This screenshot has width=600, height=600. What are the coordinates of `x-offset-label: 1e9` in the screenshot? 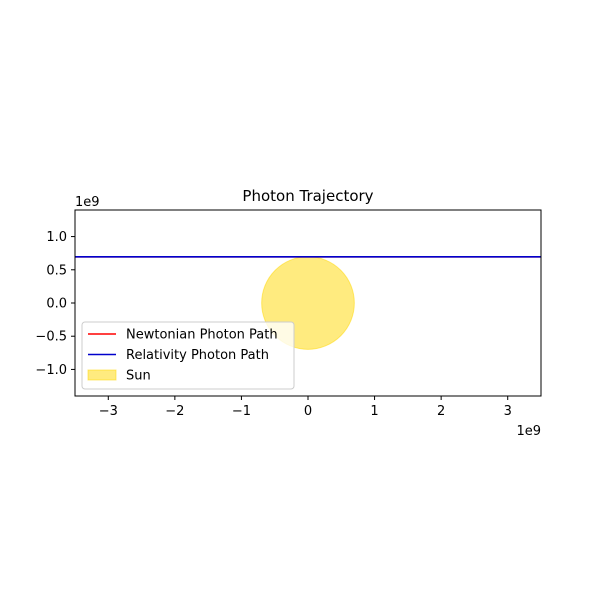 It's located at (528, 431).